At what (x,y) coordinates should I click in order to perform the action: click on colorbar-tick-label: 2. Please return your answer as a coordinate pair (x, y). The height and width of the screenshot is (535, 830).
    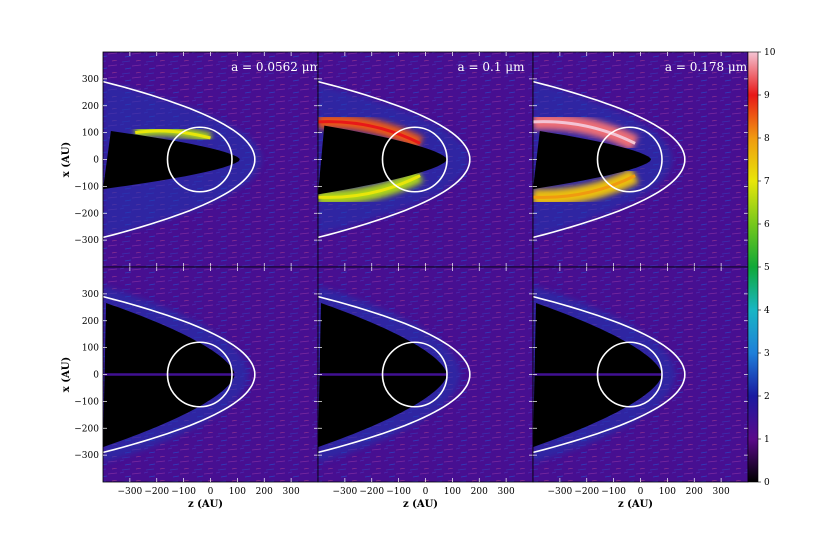
    Looking at the image, I should click on (767, 397).